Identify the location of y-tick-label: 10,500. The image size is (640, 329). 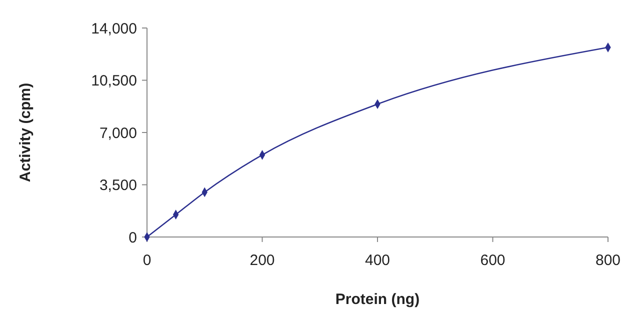
(114, 81).